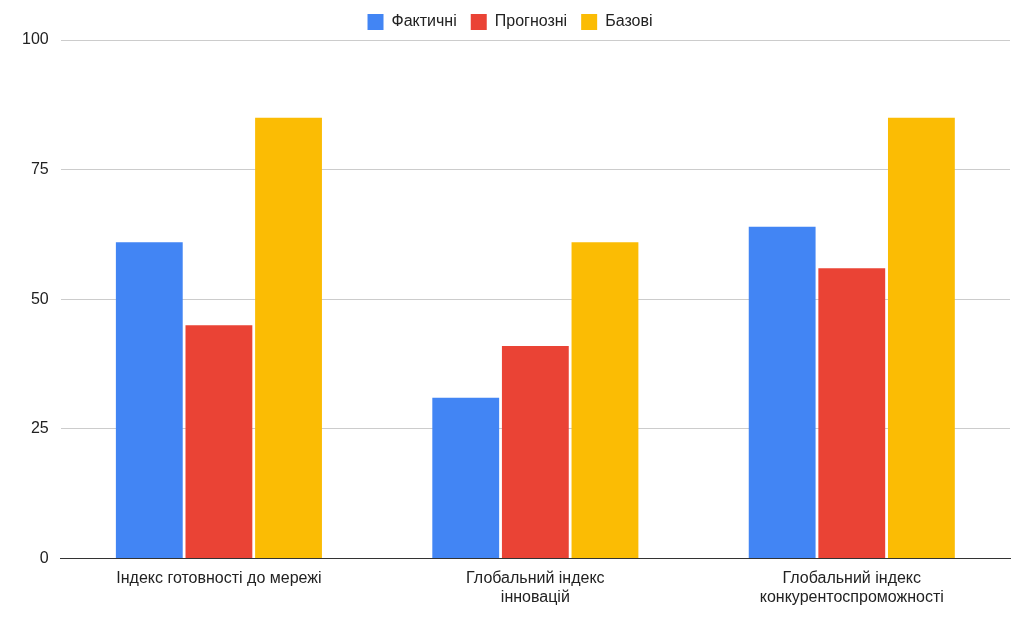  What do you see at coordinates (424, 21) in the screenshot?
I see `legend-label: Фактичні` at bounding box center [424, 21].